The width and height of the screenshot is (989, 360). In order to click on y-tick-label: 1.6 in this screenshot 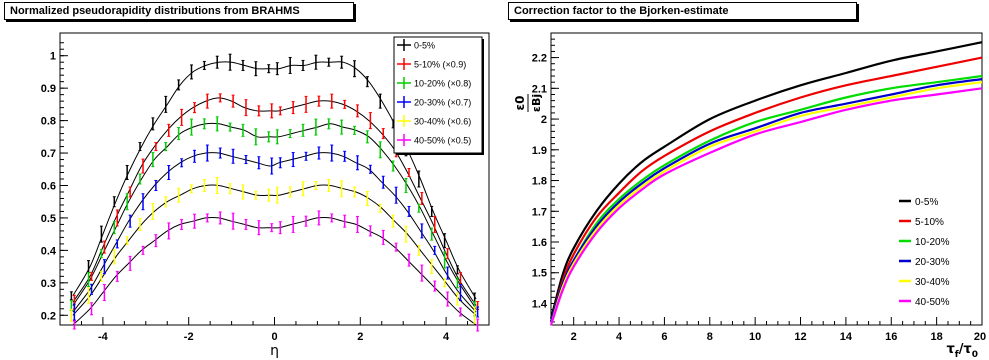, I will do `click(539, 243)`.